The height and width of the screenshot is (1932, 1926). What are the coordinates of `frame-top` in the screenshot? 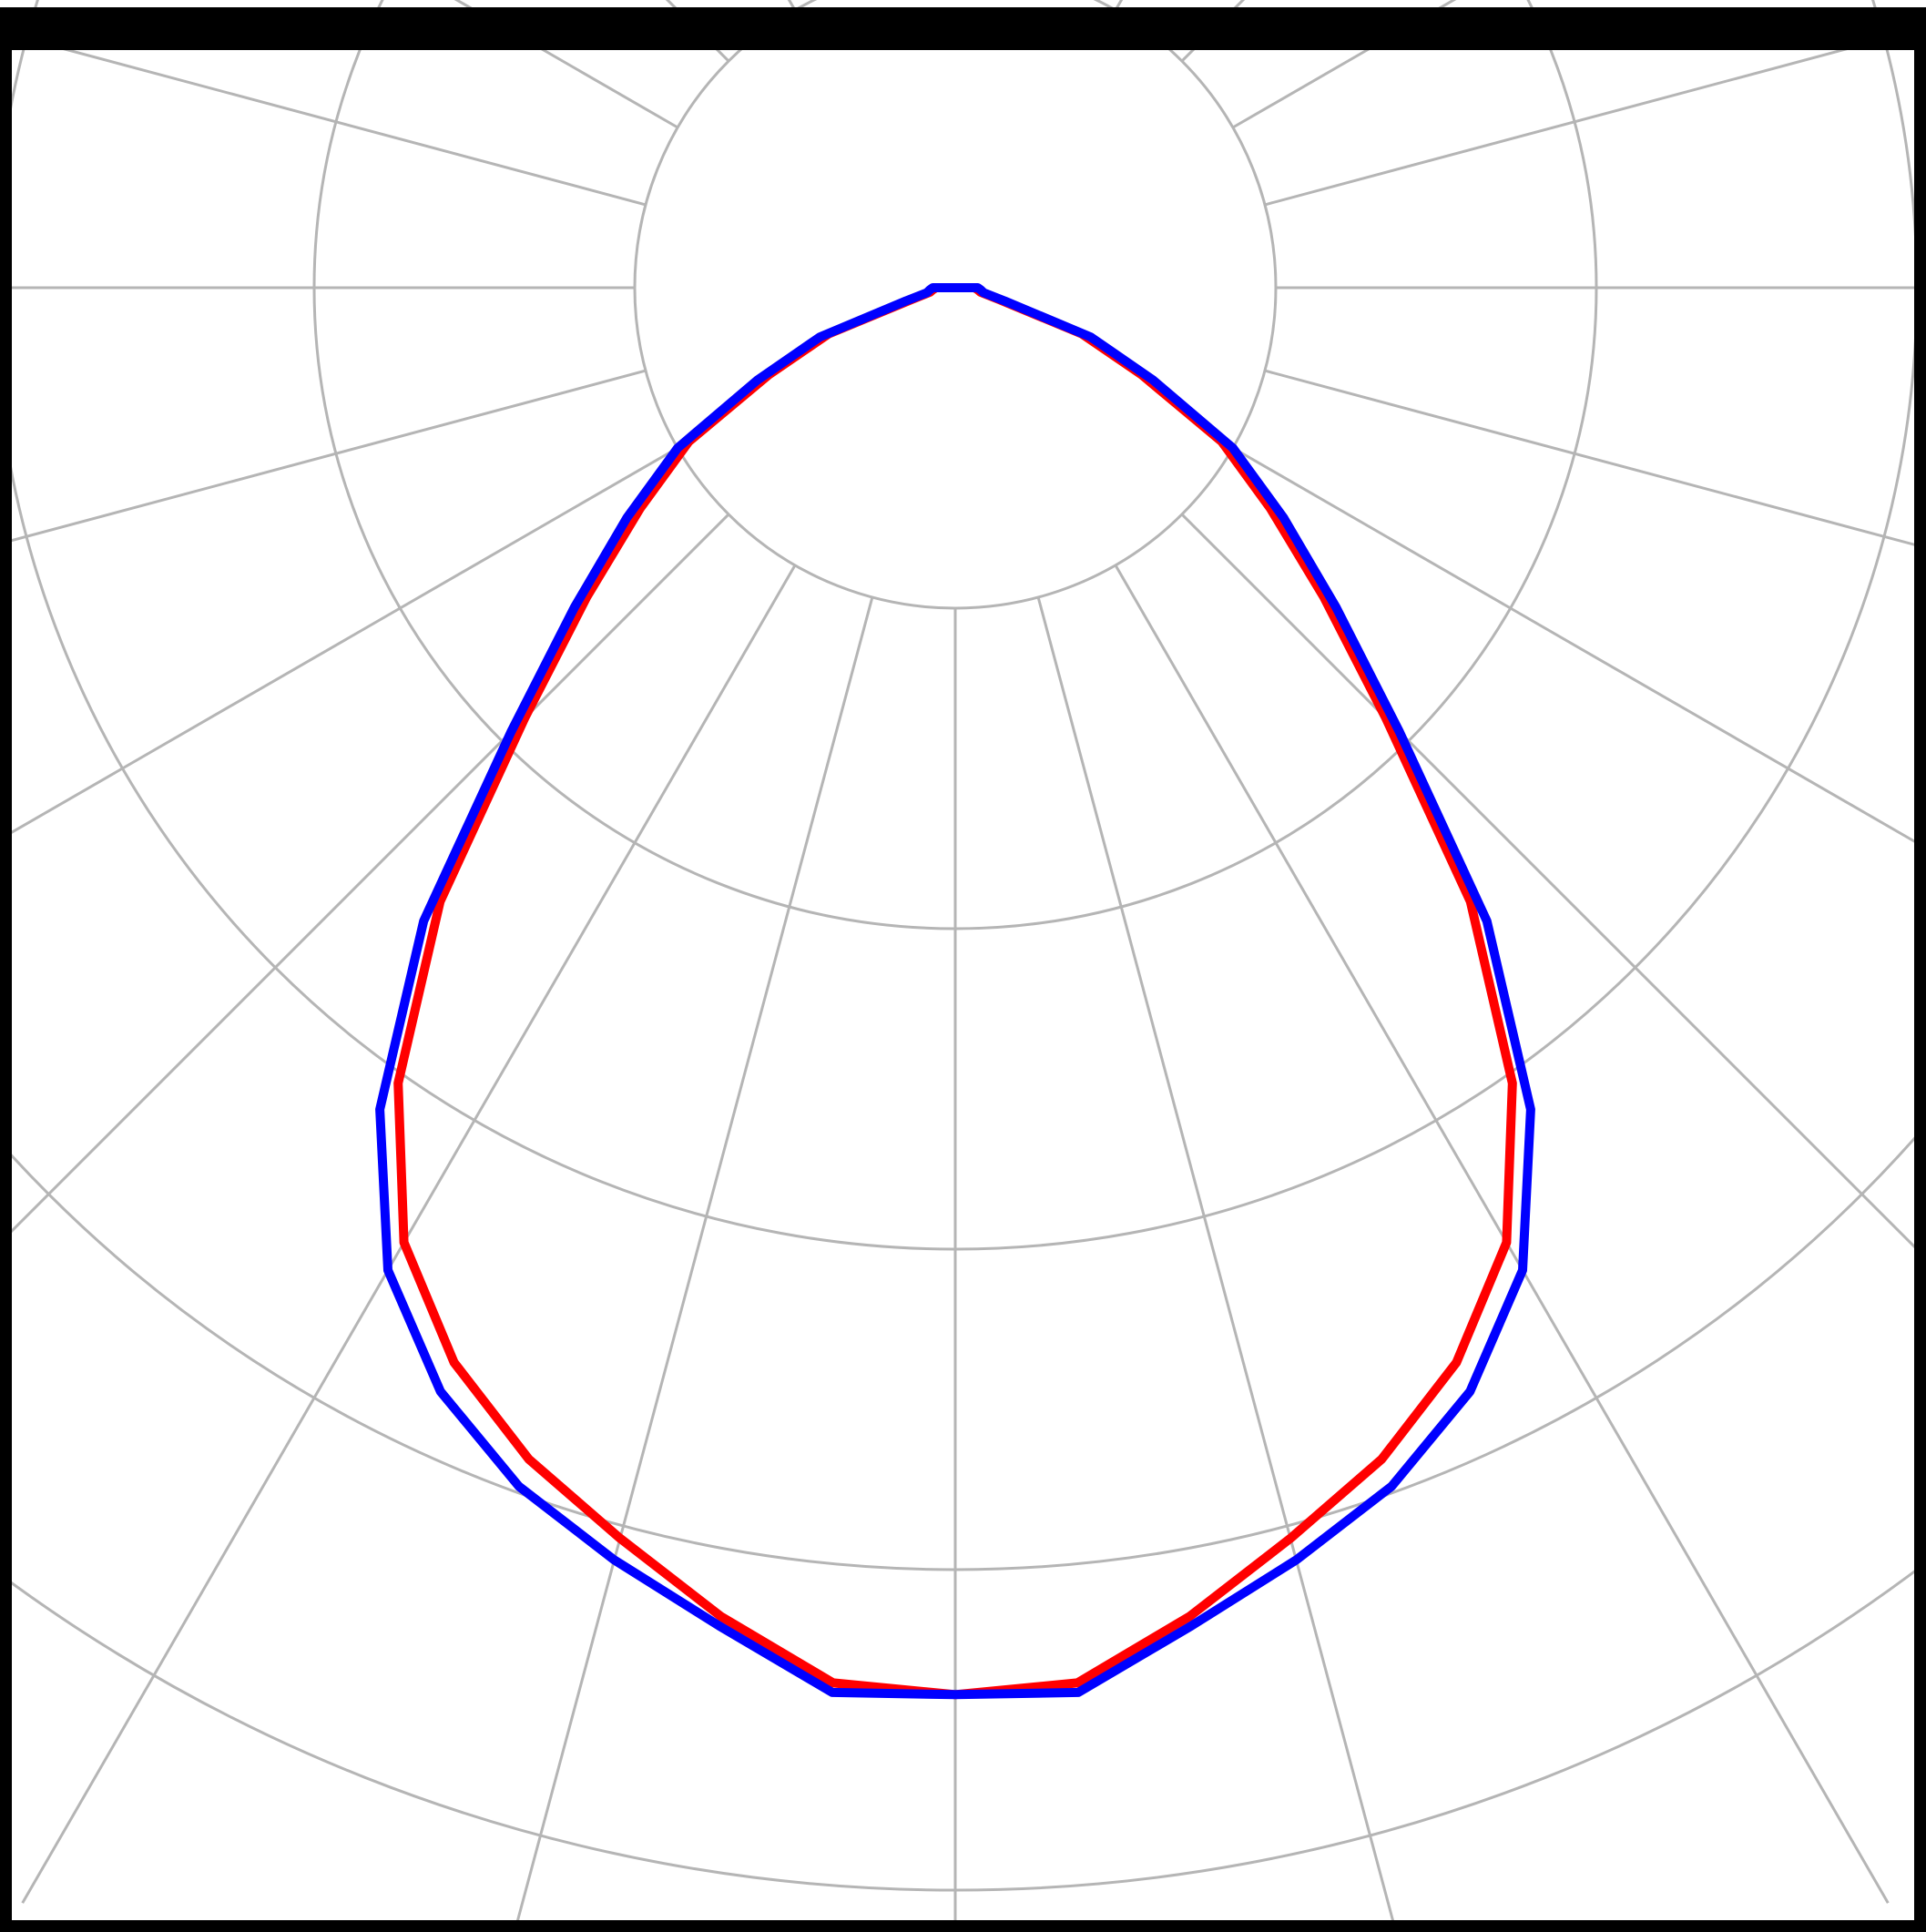 It's located at (963, 28).